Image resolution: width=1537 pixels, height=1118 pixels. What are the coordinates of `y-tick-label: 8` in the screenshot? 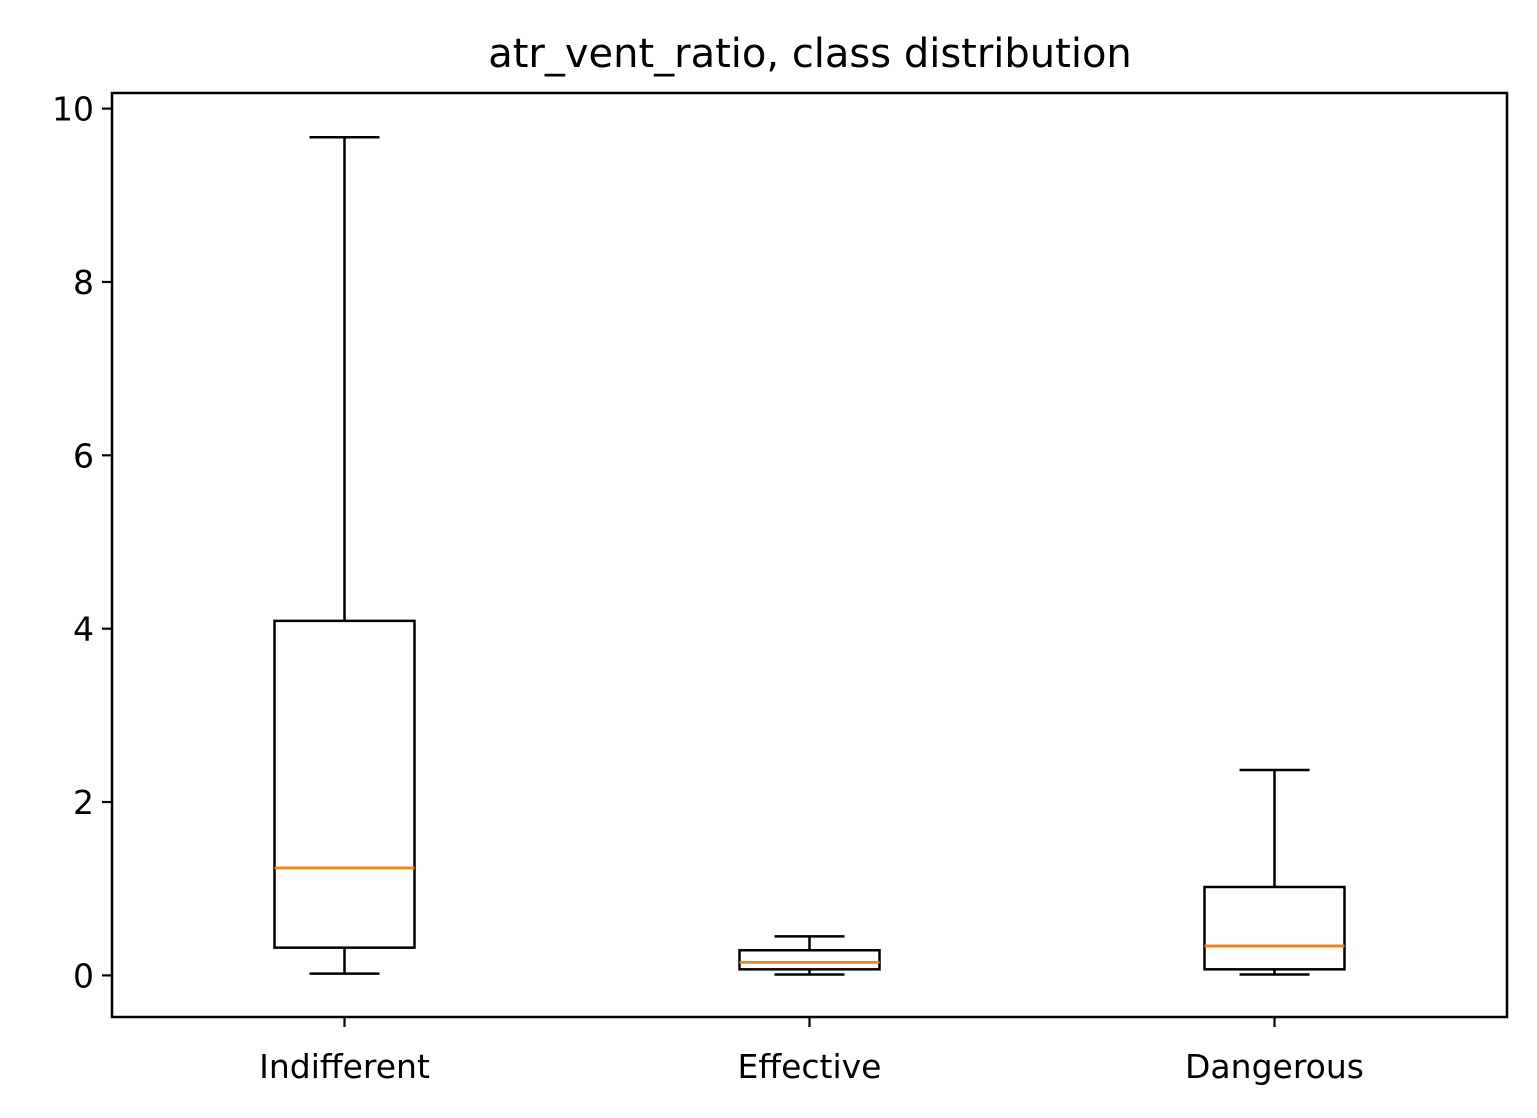 It's located at (83, 282).